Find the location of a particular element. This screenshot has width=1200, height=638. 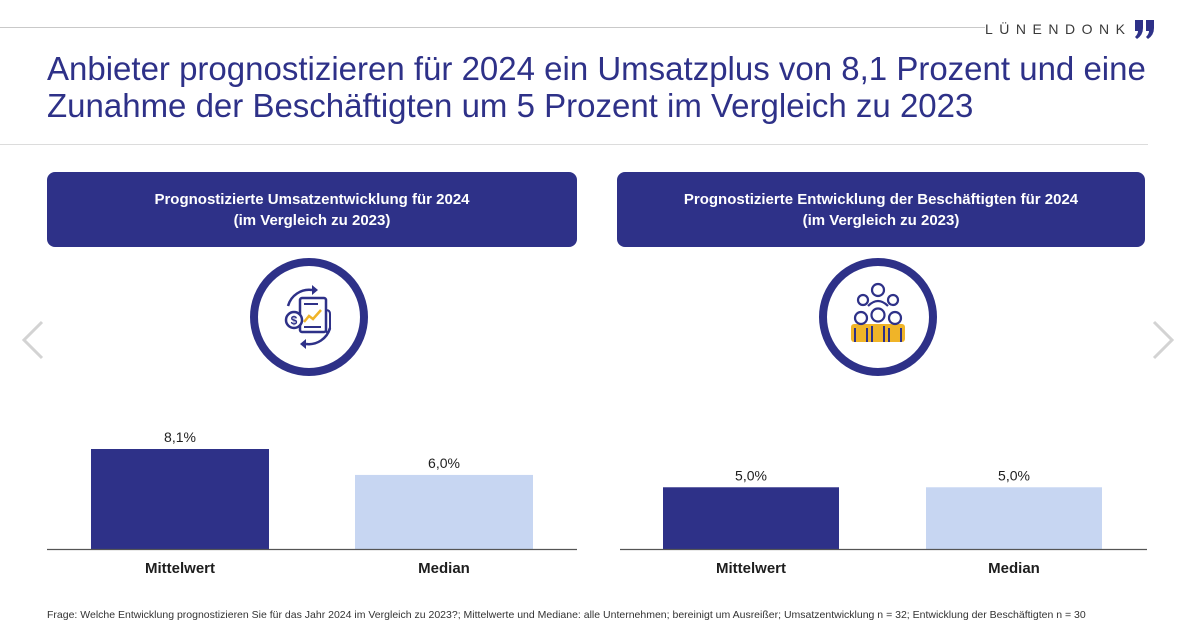

chevron-left-icon is located at coordinates (33, 342).